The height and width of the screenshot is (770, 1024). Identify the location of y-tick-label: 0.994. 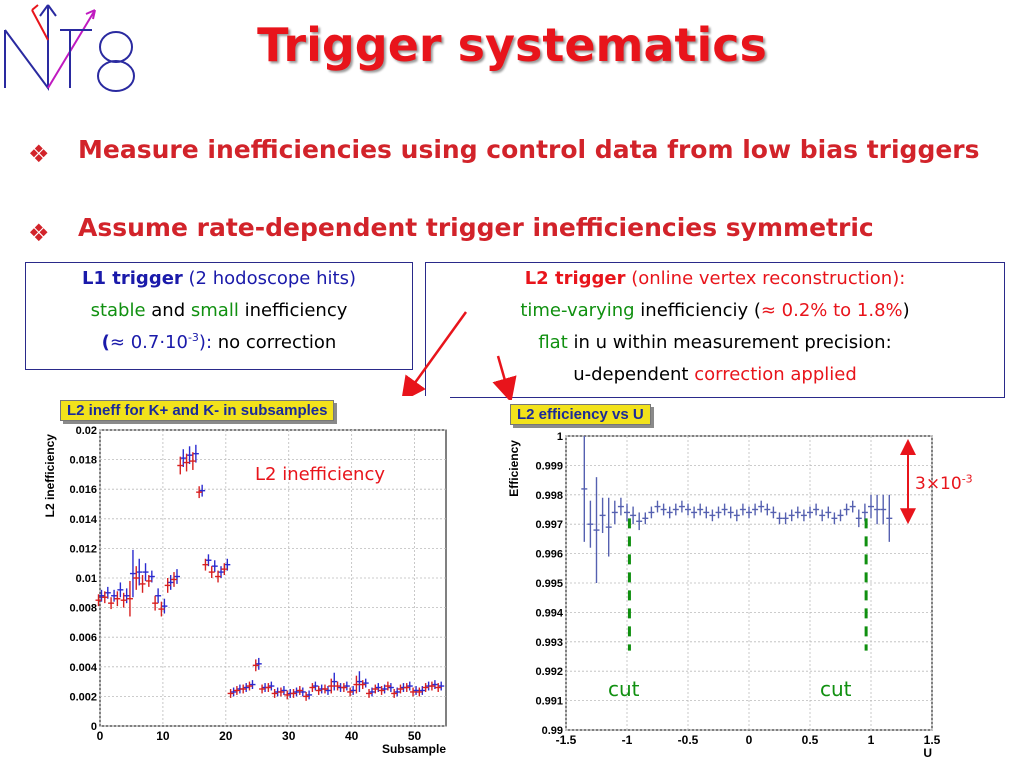
(549, 613).